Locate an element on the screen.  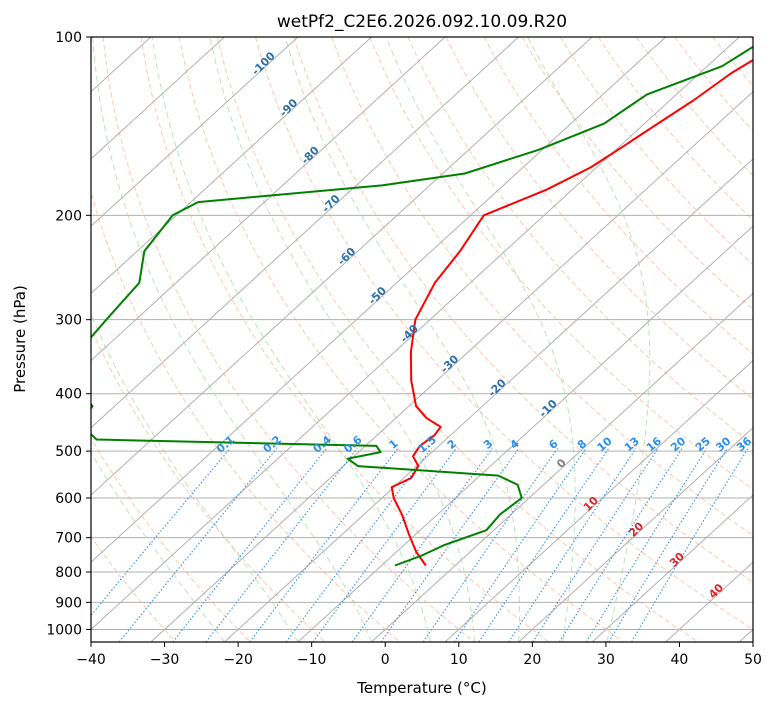
x-tick-label: −40 is located at coordinates (91, 660).